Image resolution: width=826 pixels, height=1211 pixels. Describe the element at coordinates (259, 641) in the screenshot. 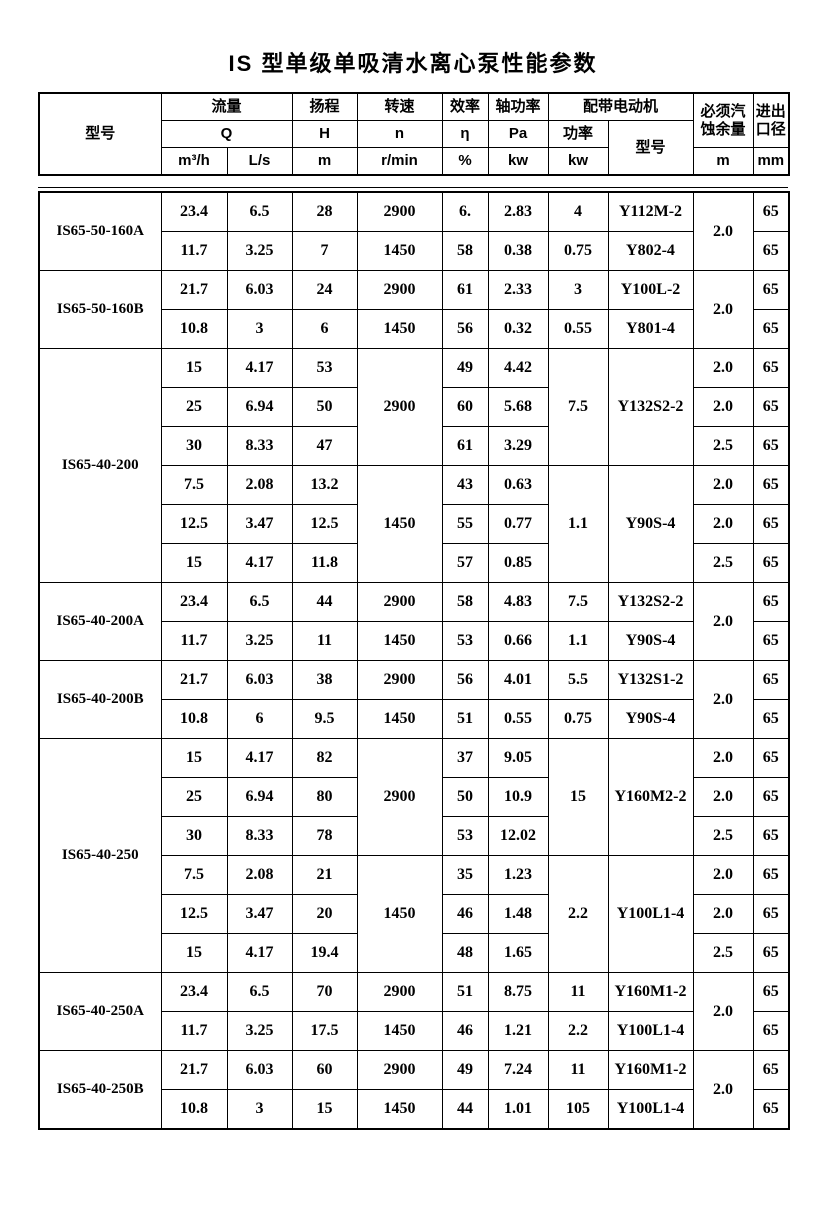

I see `data-cell: 3.25` at that location.